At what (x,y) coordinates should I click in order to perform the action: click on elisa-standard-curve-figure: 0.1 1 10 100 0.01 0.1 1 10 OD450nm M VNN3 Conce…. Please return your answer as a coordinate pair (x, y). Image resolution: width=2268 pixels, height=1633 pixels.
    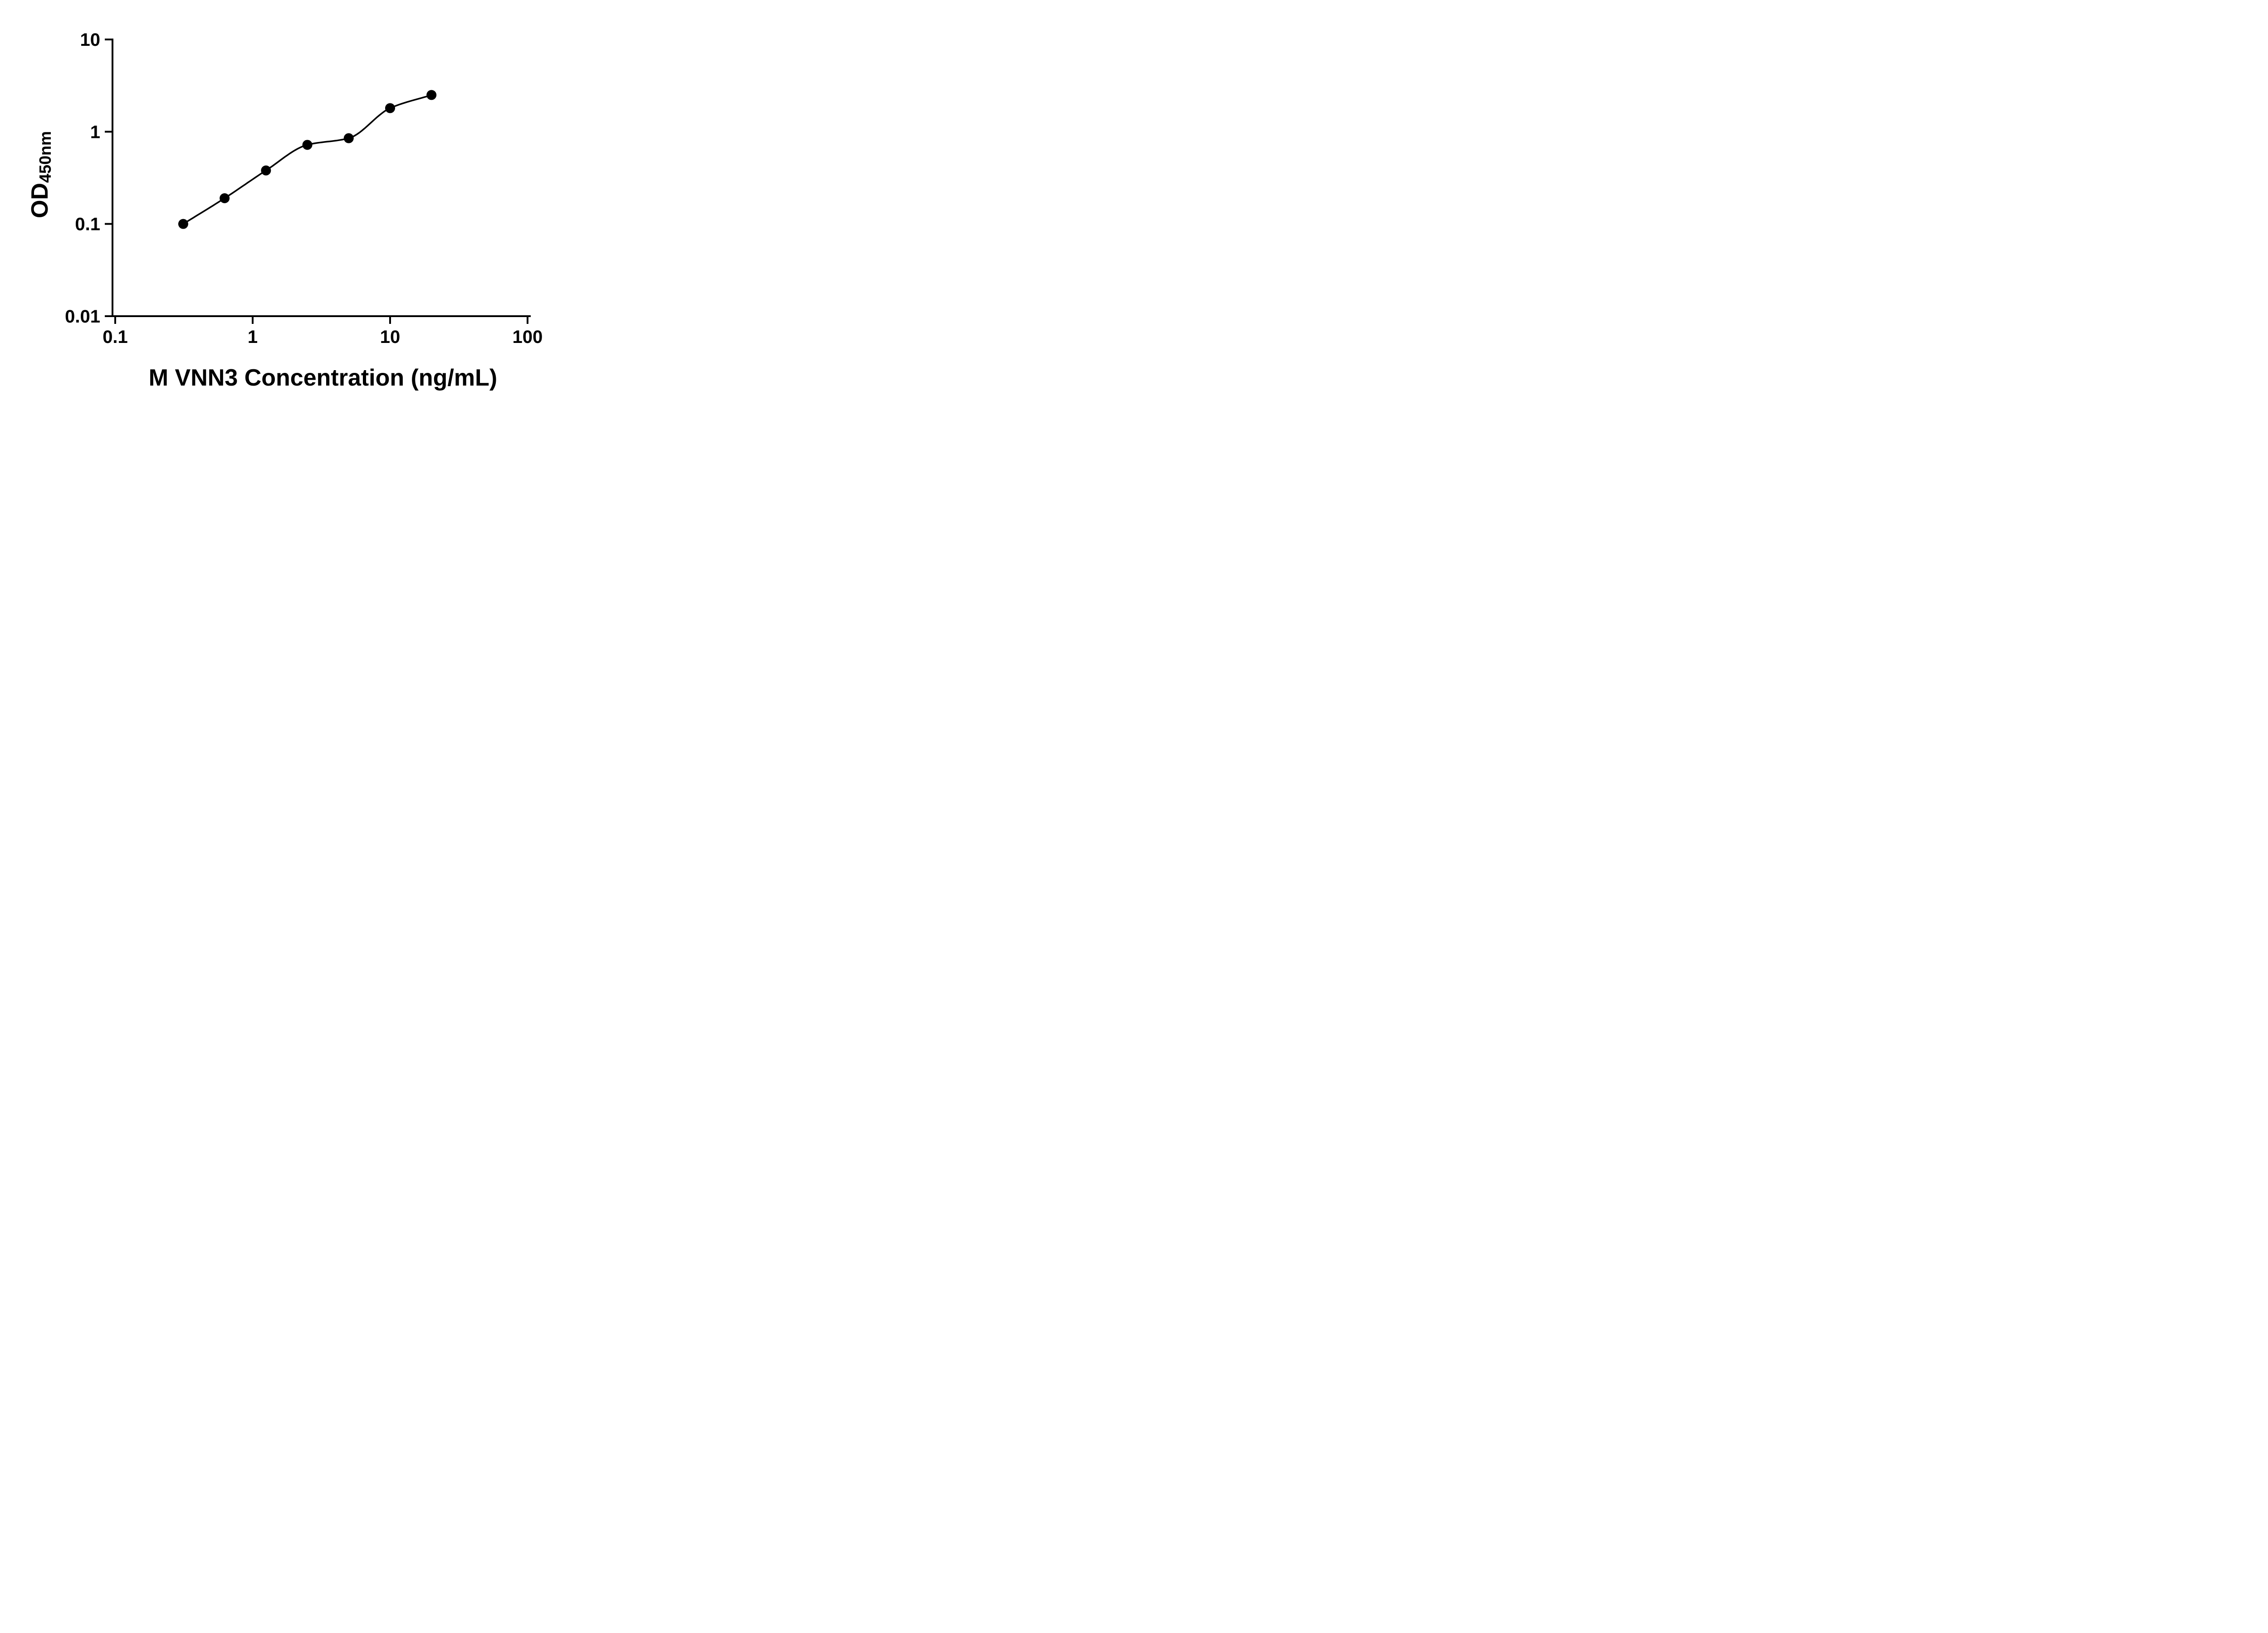
    Looking at the image, I should click on (291, 204).